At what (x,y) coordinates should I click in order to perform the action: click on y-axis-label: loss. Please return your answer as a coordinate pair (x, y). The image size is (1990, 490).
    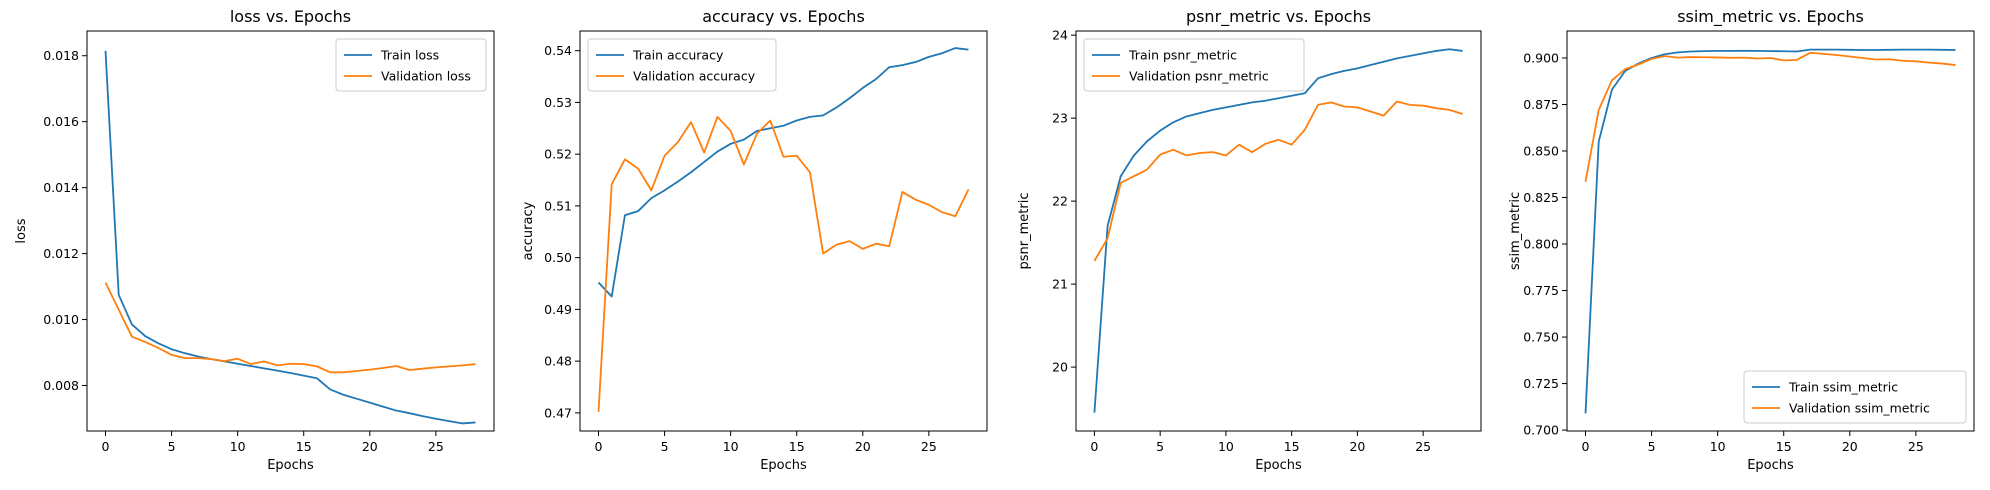
    Looking at the image, I should click on (21, 230).